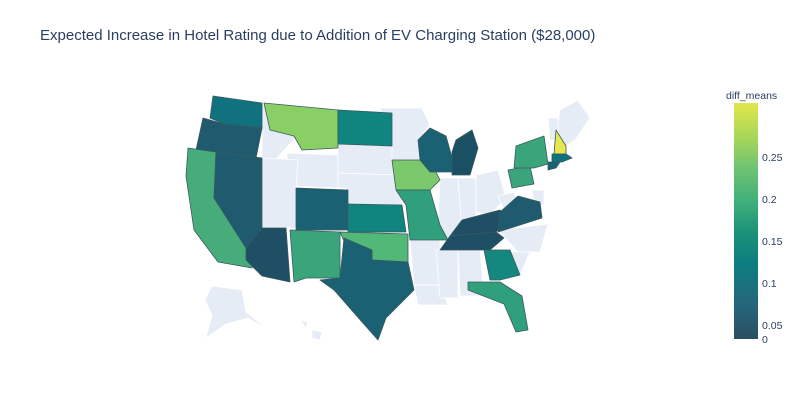  Describe the element at coordinates (365, 128) in the screenshot. I see `state-ND` at that location.